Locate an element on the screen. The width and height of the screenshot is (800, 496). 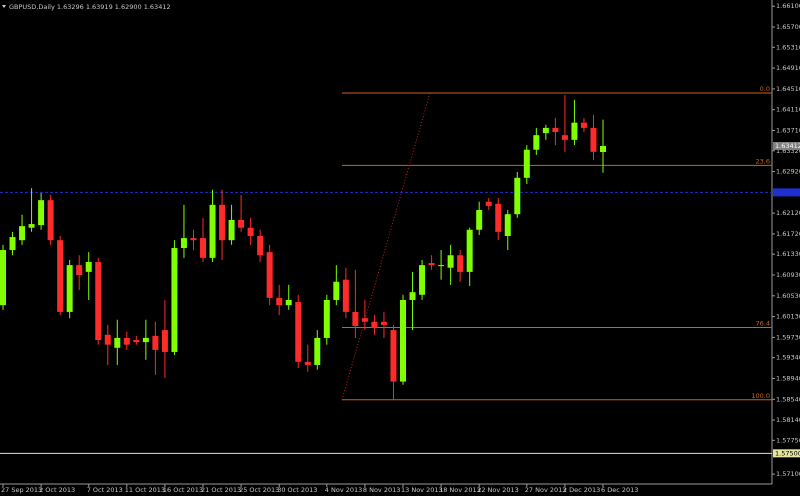
y-tick-label: 1.60130 is located at coordinates (788, 317).